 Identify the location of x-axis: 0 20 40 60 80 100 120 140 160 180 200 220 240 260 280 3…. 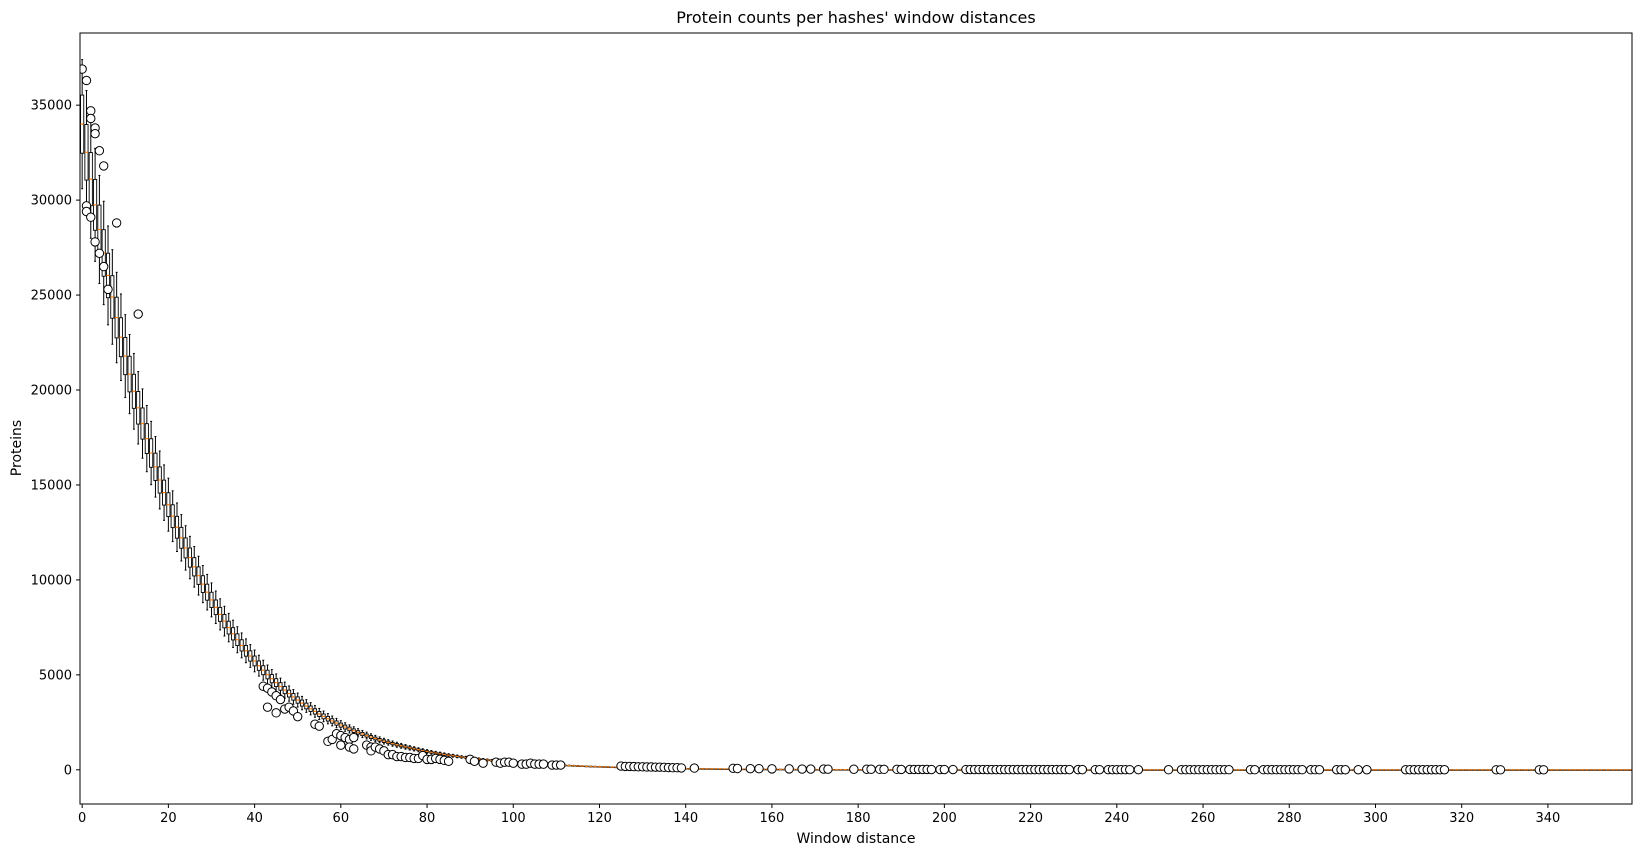
(819, 815).